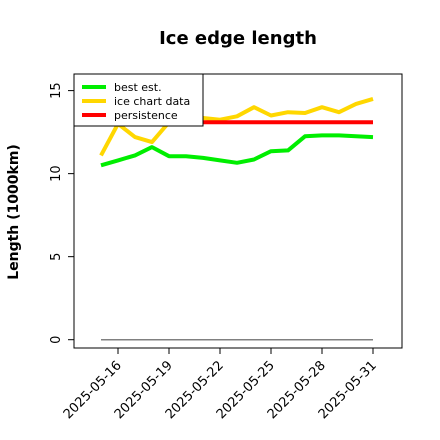 The width and height of the screenshot is (440, 440). What do you see at coordinates (238, 38) in the screenshot?
I see `chart-title: Ice edge length` at bounding box center [238, 38].